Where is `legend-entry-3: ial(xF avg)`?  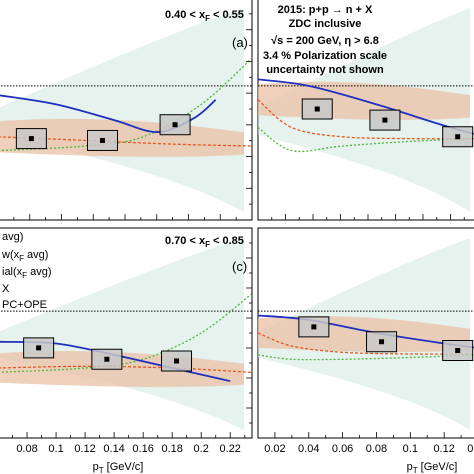
legend-entry-3: ial(xF avg) is located at coordinates (27, 273).